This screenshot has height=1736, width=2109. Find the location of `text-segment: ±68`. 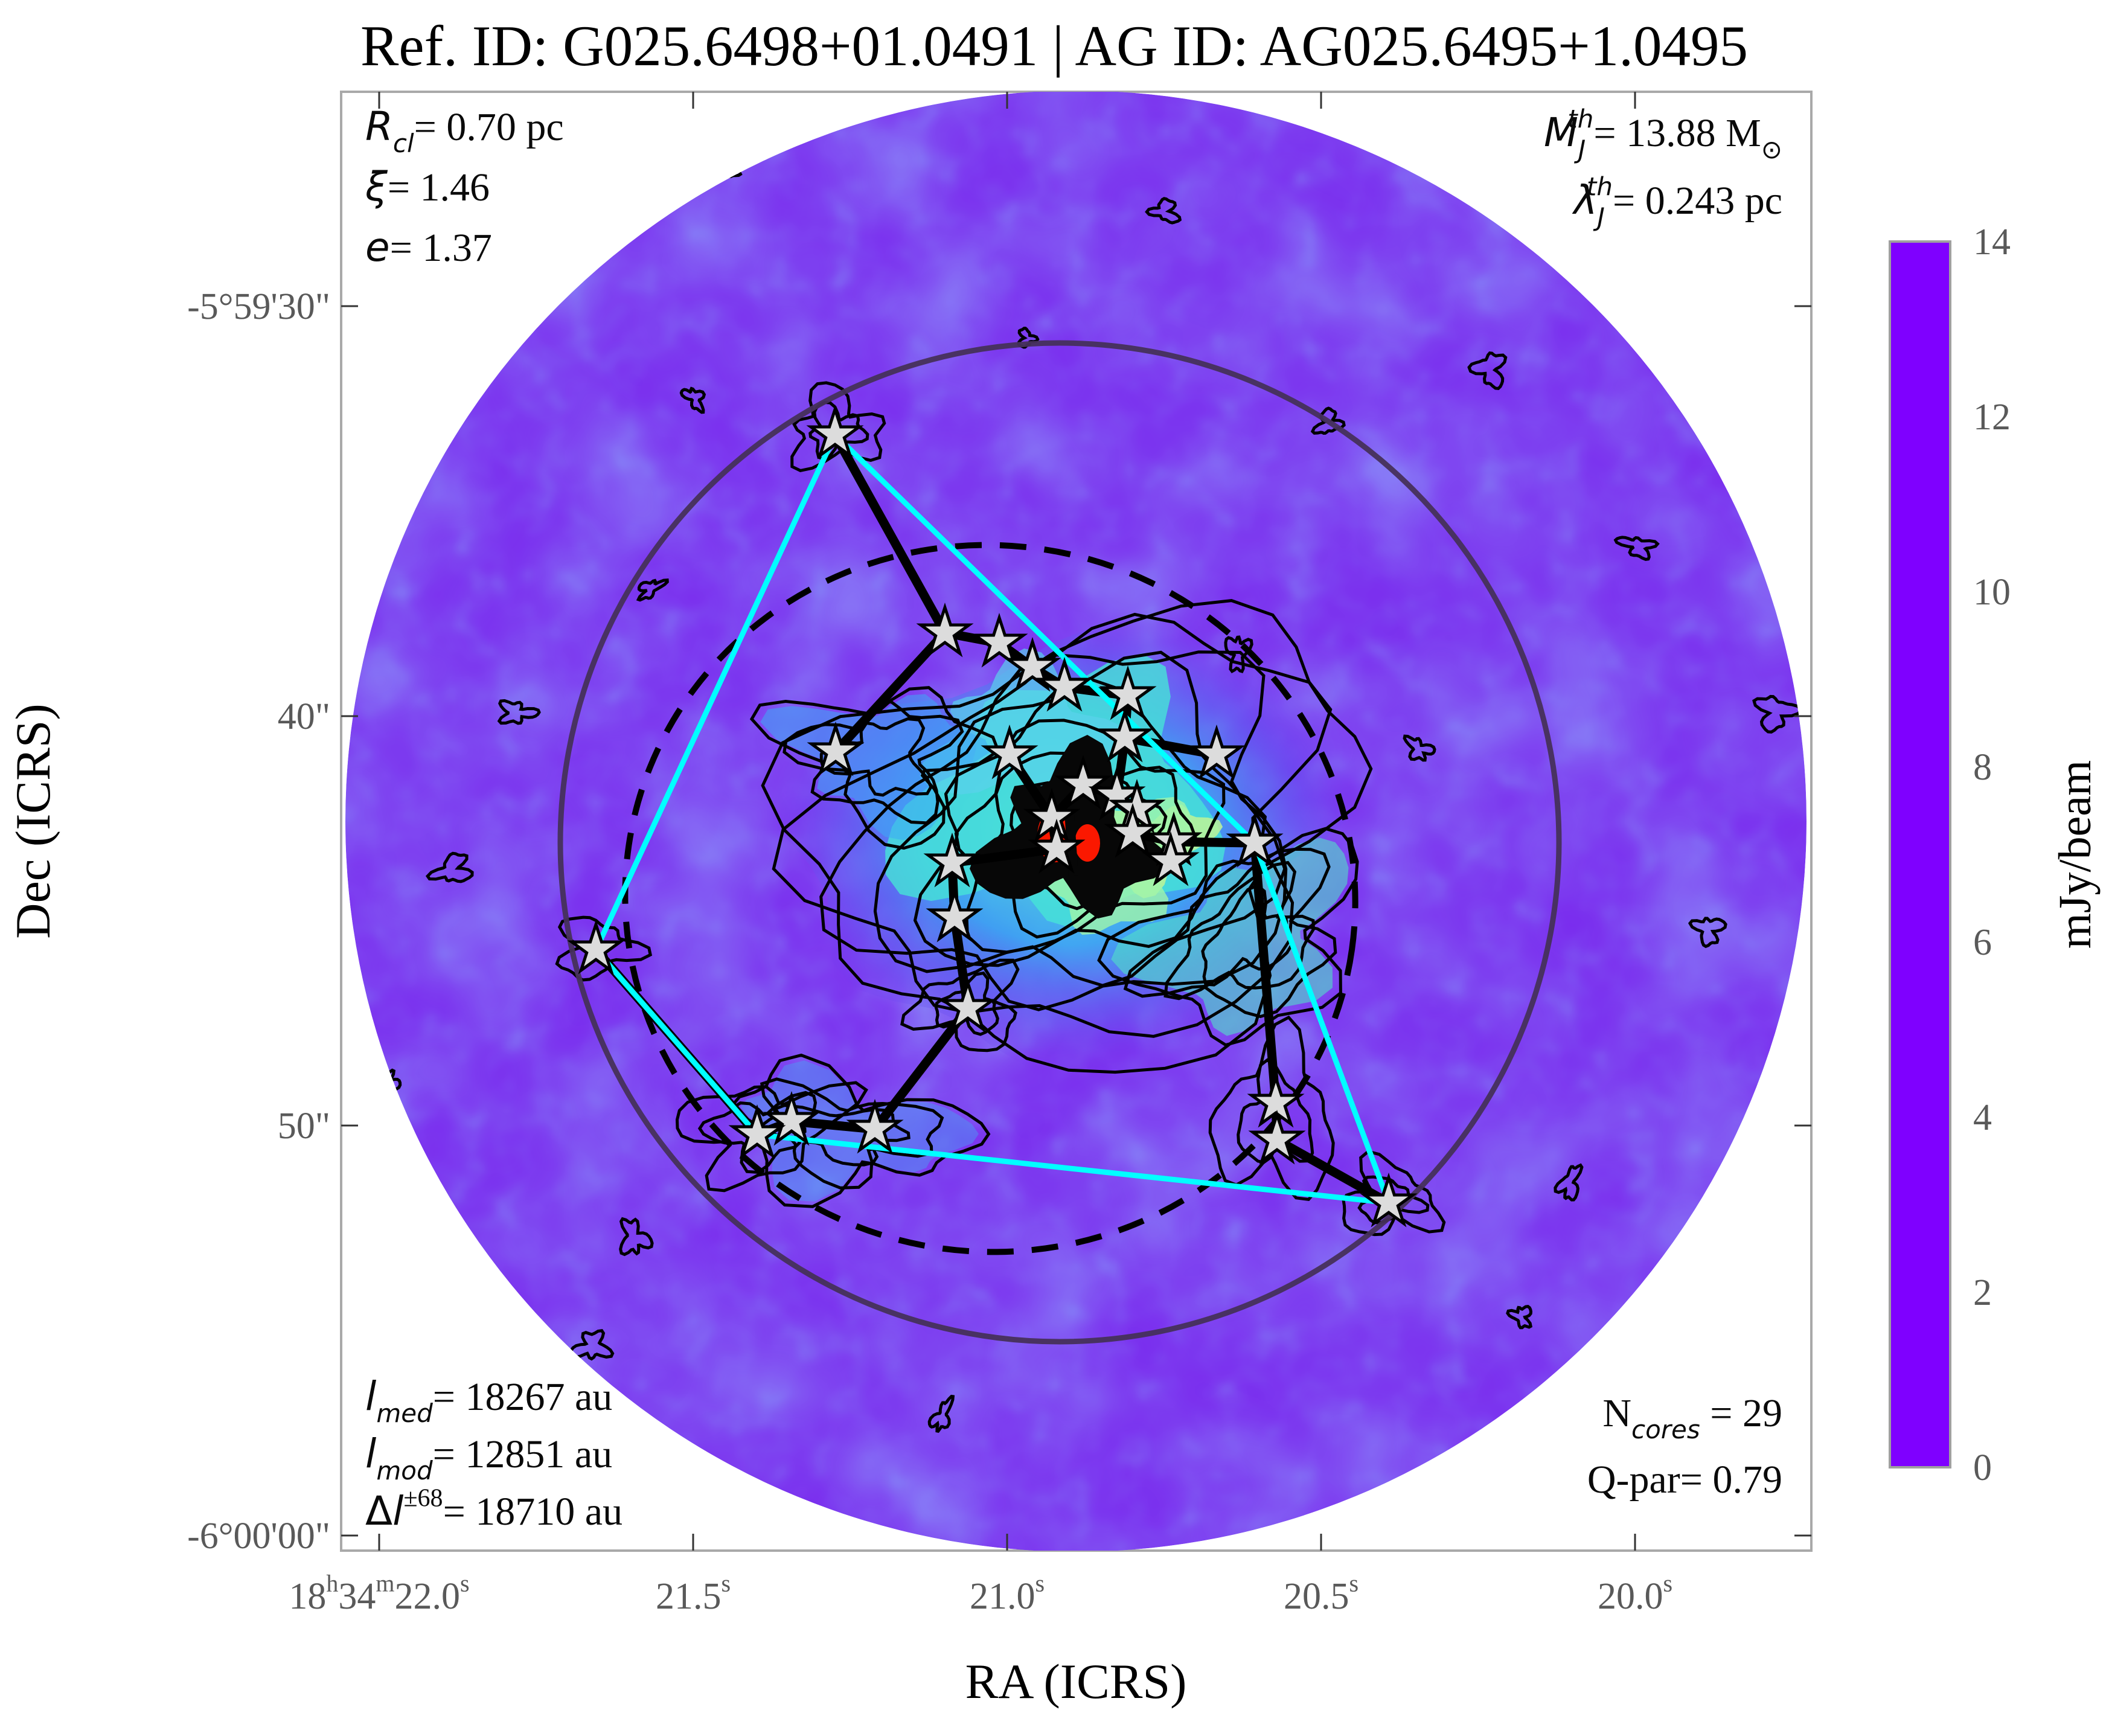

text-segment: ±68 is located at coordinates (423, 1499).